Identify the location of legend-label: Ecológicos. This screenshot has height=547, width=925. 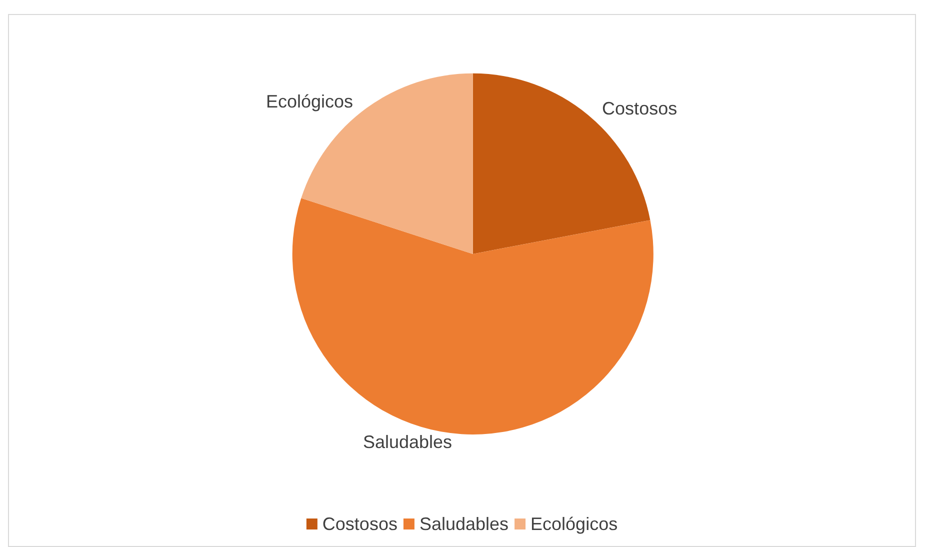
(574, 524).